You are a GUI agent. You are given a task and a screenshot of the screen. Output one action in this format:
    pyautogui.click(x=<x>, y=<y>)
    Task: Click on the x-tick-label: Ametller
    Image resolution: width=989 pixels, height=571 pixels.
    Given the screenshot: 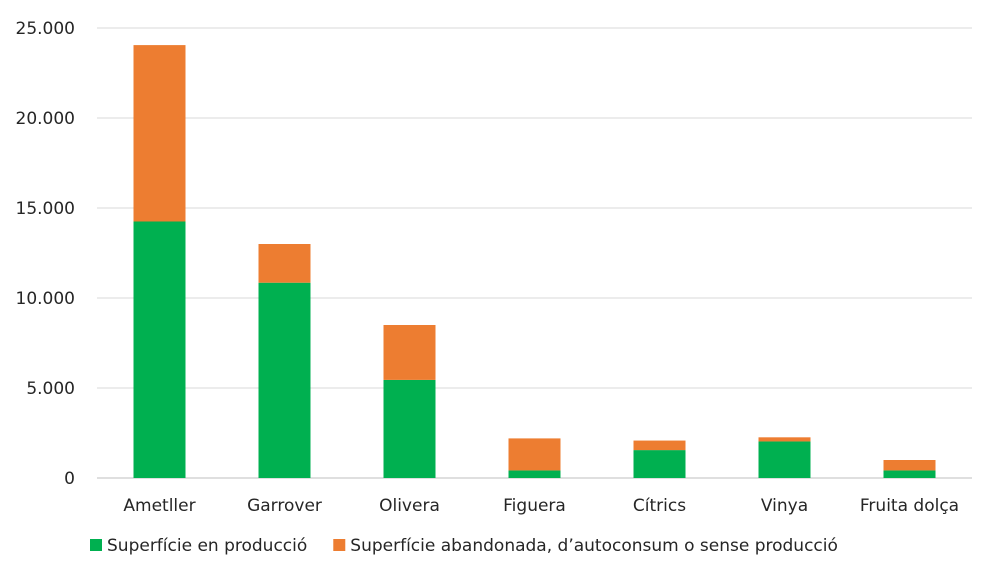 What is the action you would take?
    pyautogui.click(x=159, y=506)
    